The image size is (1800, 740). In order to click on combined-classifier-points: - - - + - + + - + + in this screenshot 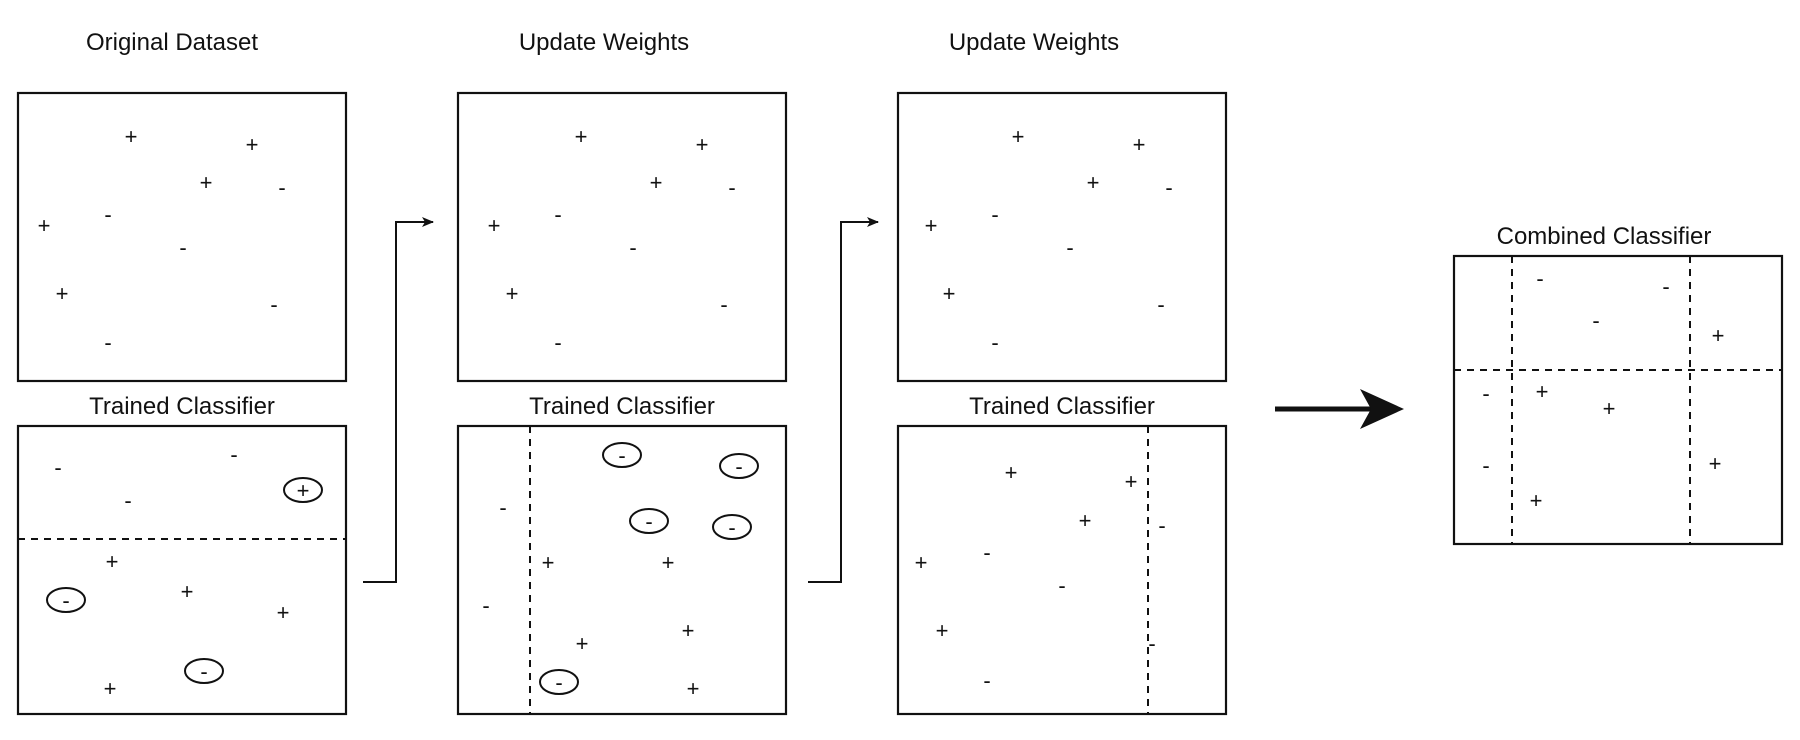, I will do `click(1603, 389)`.